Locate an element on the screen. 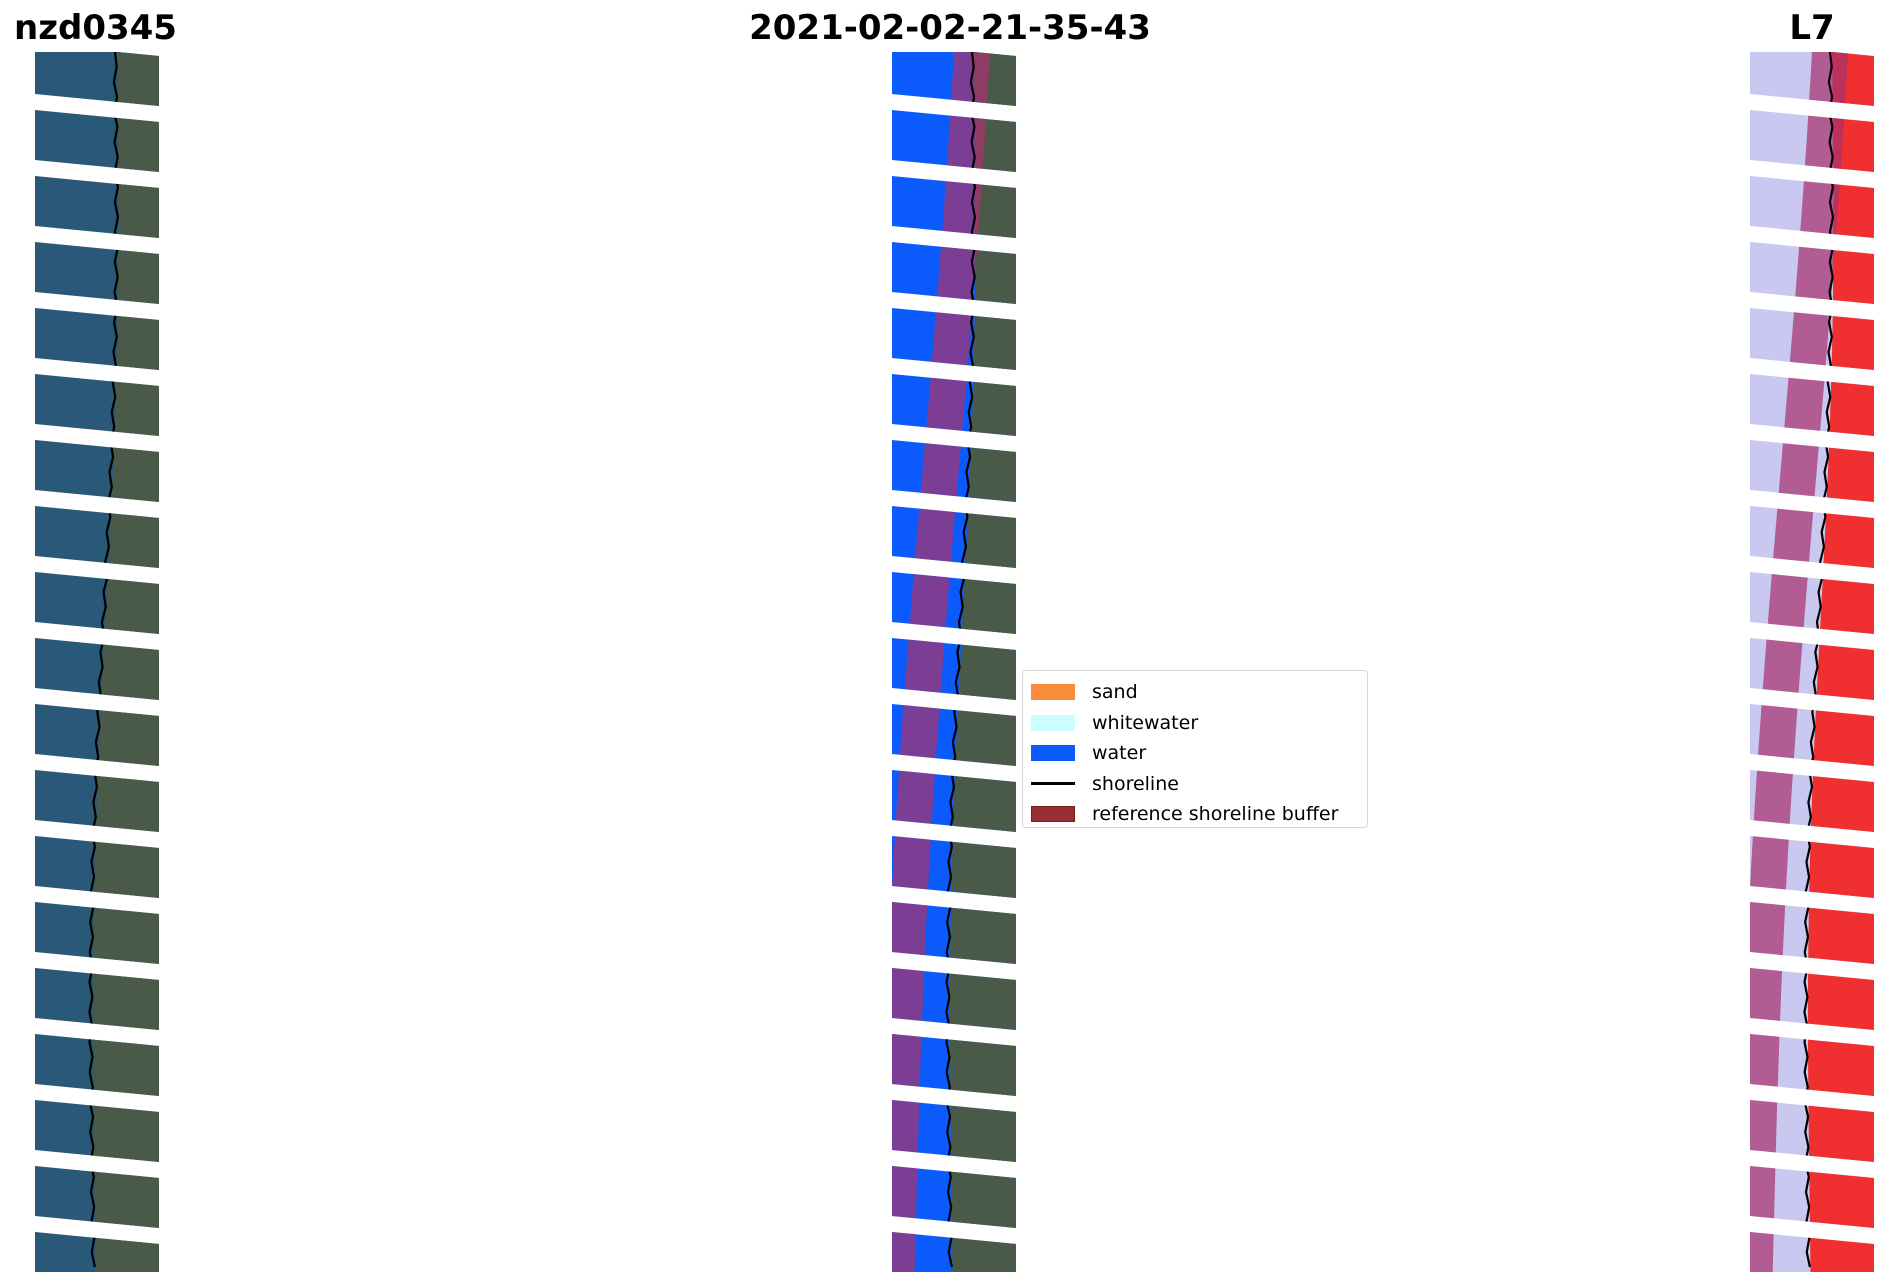 This screenshot has height=1283, width=1885. legend-label-whitewater: whitewater is located at coordinates (1145, 722).